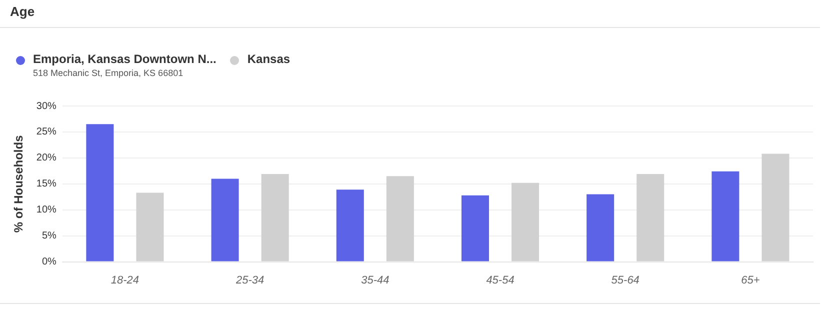  Describe the element at coordinates (19, 183) in the screenshot. I see `y-axis-title: % of Households` at that location.